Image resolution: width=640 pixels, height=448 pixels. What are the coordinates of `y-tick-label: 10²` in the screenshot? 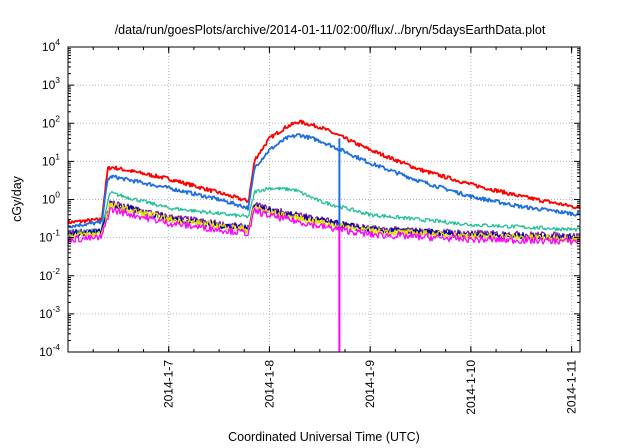 It's located at (51, 121).